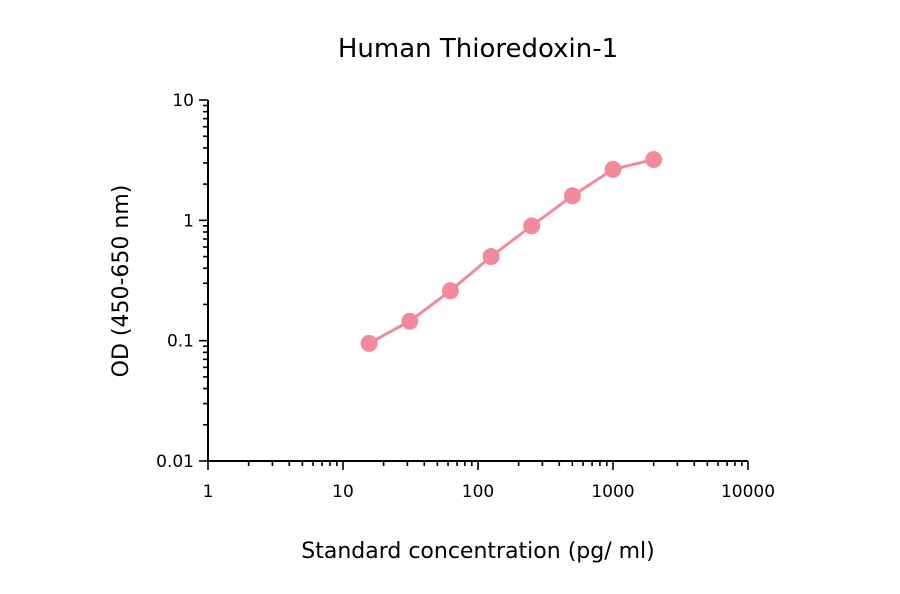  Describe the element at coordinates (183, 101) in the screenshot. I see `y-tick-label: 10` at that location.